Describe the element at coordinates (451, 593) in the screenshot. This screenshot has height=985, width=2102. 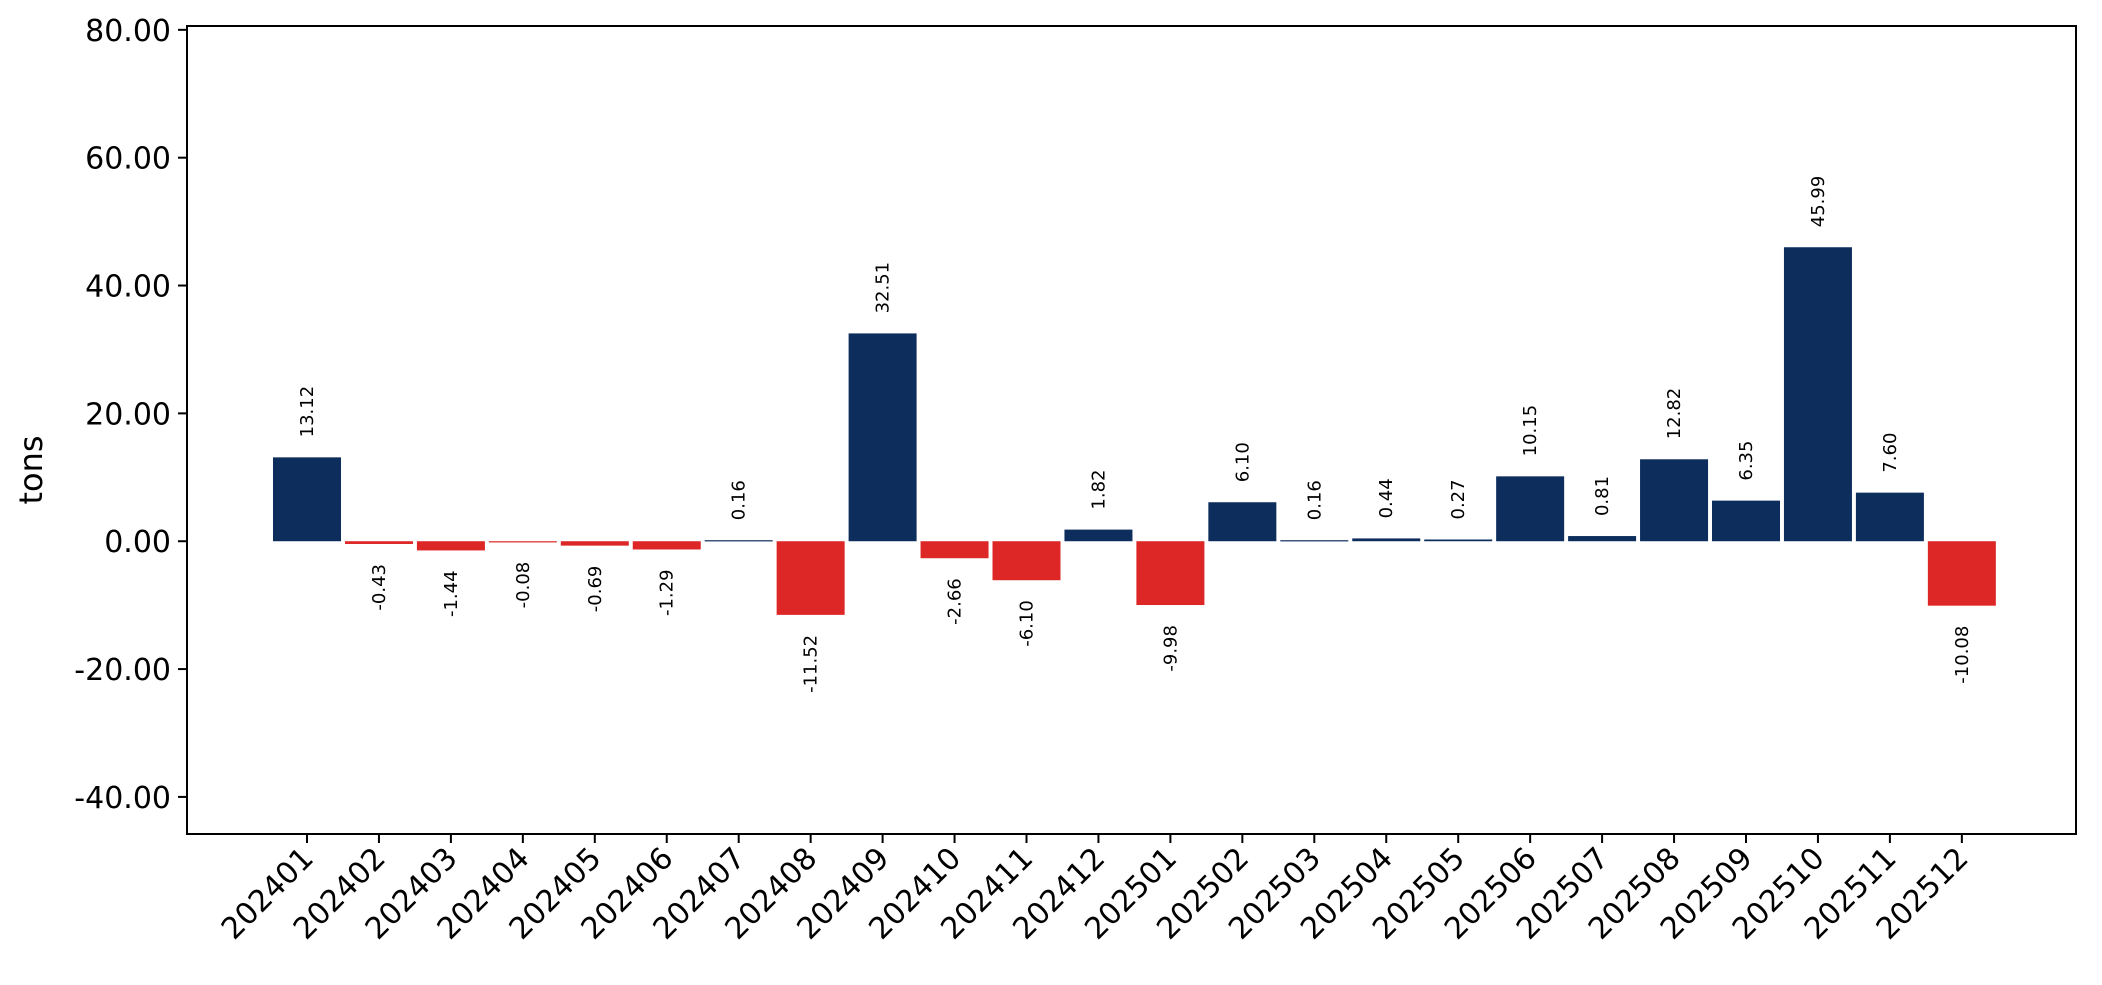
I see `value-label-202403: -1.44` at that location.